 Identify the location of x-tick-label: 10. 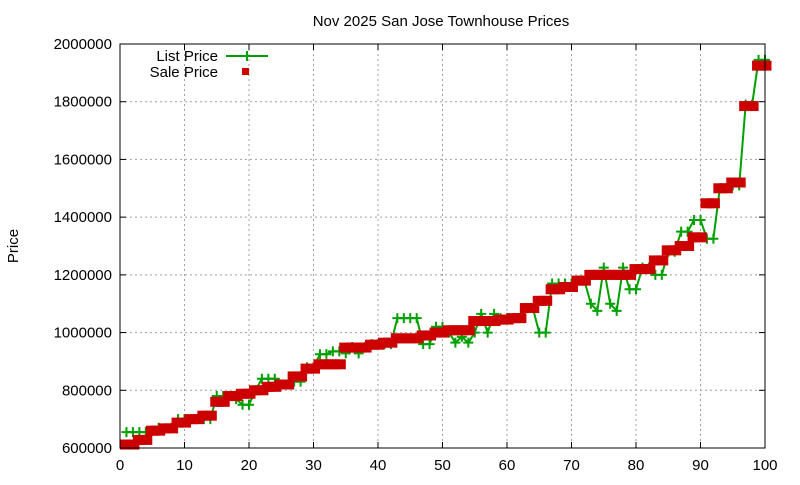
(184, 465).